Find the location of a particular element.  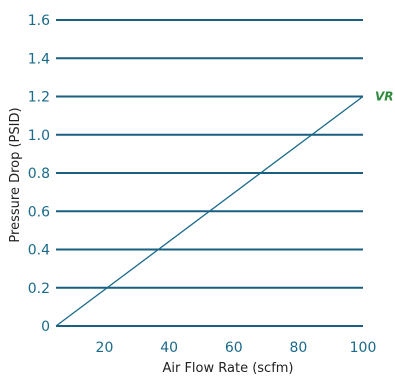

y-tick-label: 0.4 is located at coordinates (39, 251).